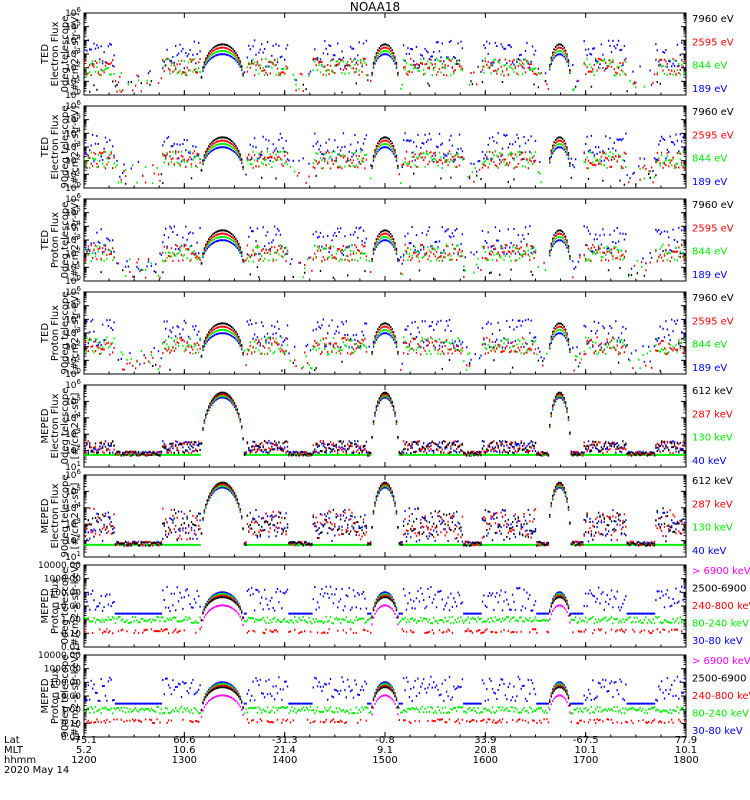 The width and height of the screenshot is (750, 800). What do you see at coordinates (20, 760) in the screenshot?
I see `x-row-label: hhmm` at bounding box center [20, 760].